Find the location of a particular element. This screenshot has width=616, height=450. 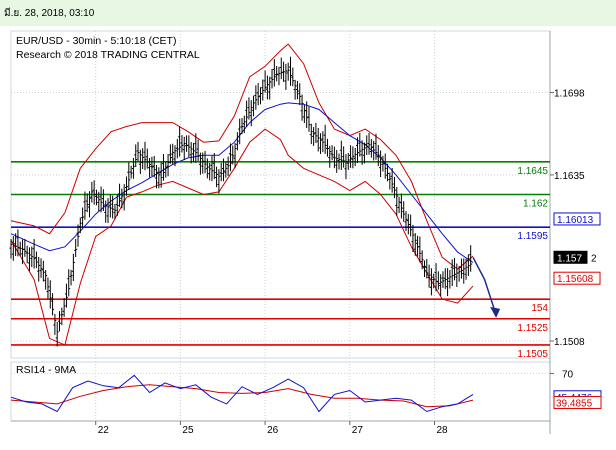

rsi-tick-label-0: 70 is located at coordinates (568, 374).